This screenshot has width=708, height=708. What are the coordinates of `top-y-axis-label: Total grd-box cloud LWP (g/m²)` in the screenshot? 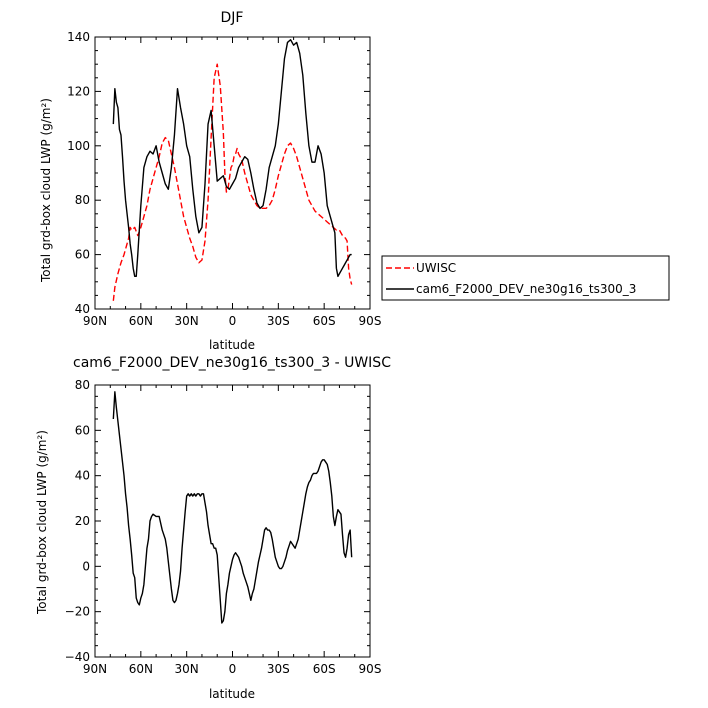 It's located at (46, 190).